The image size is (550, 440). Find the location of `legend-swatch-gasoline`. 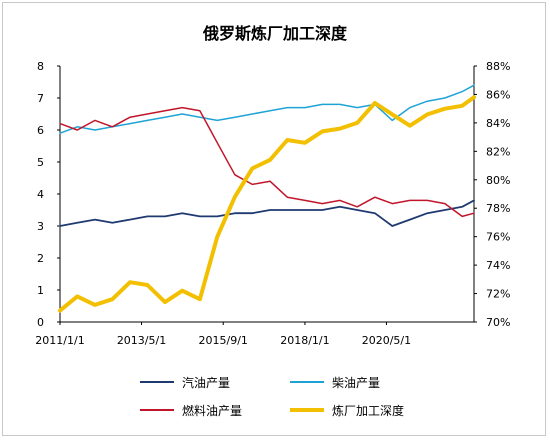

legend-swatch-gasoline is located at coordinates (157, 382).